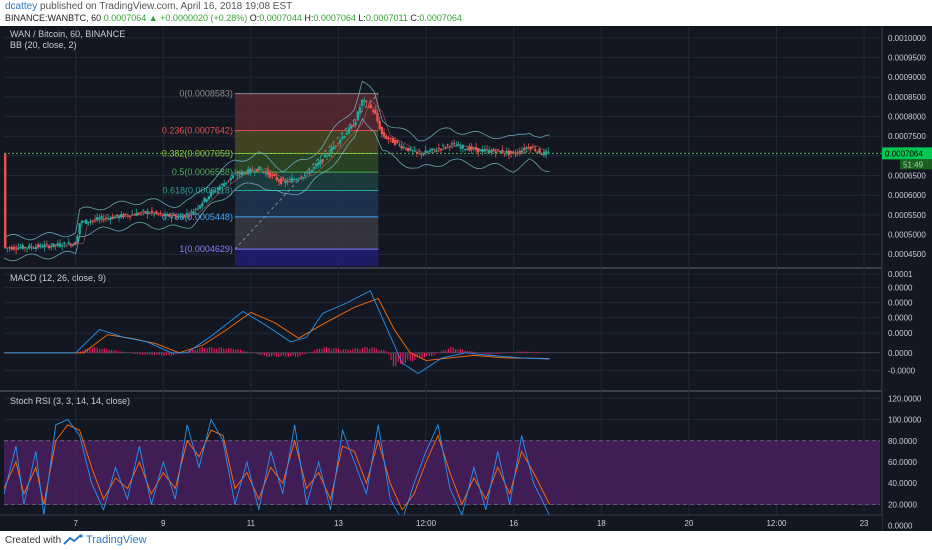 The width and height of the screenshot is (932, 550). What do you see at coordinates (254, 18) in the screenshot?
I see `open-label: O:` at bounding box center [254, 18].